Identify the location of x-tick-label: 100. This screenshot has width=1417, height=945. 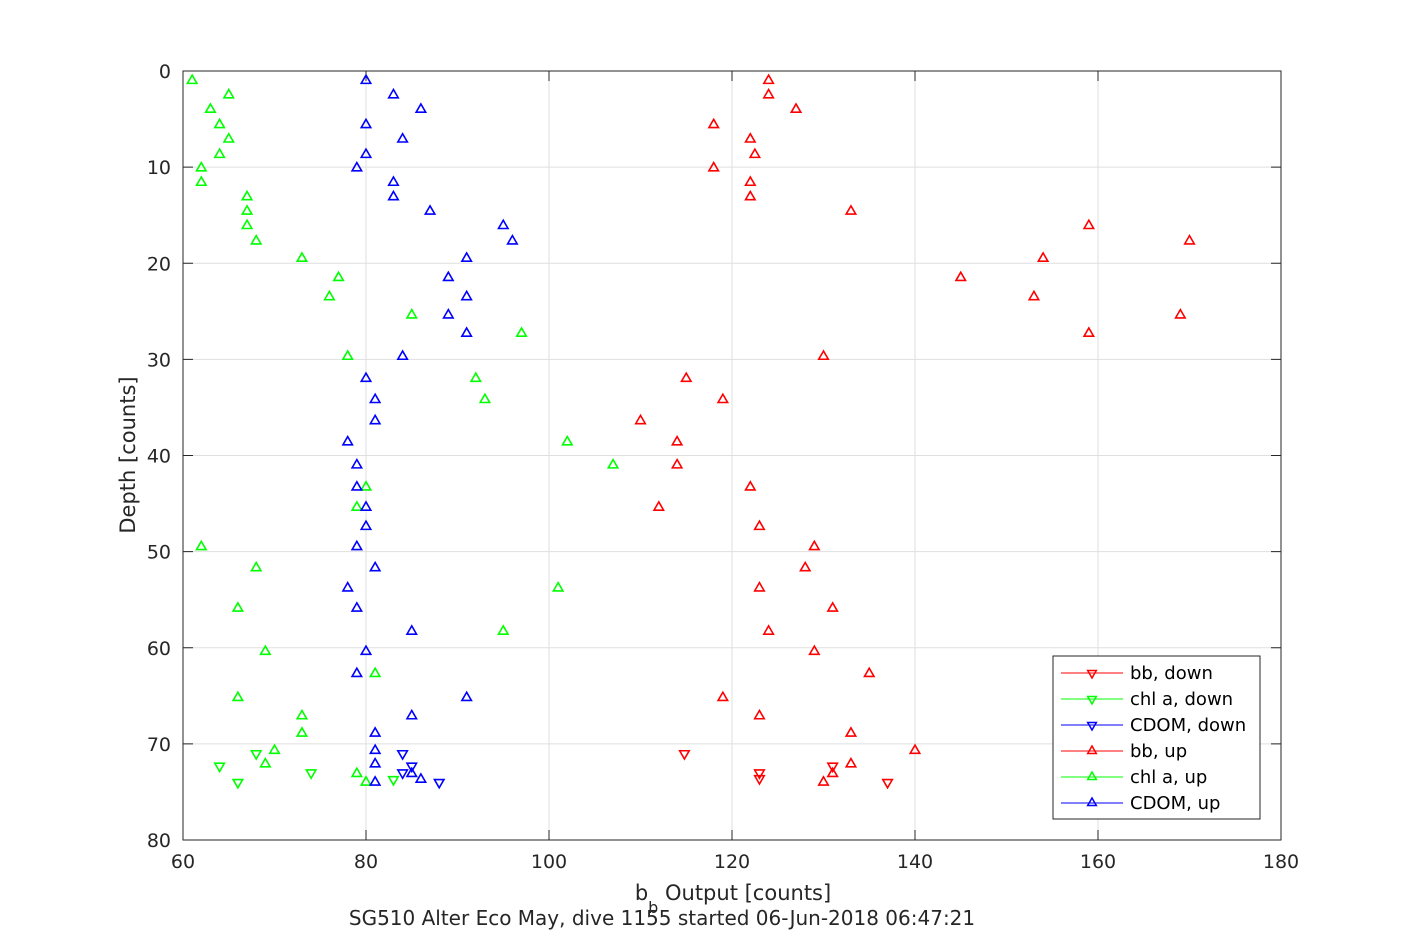
(549, 862).